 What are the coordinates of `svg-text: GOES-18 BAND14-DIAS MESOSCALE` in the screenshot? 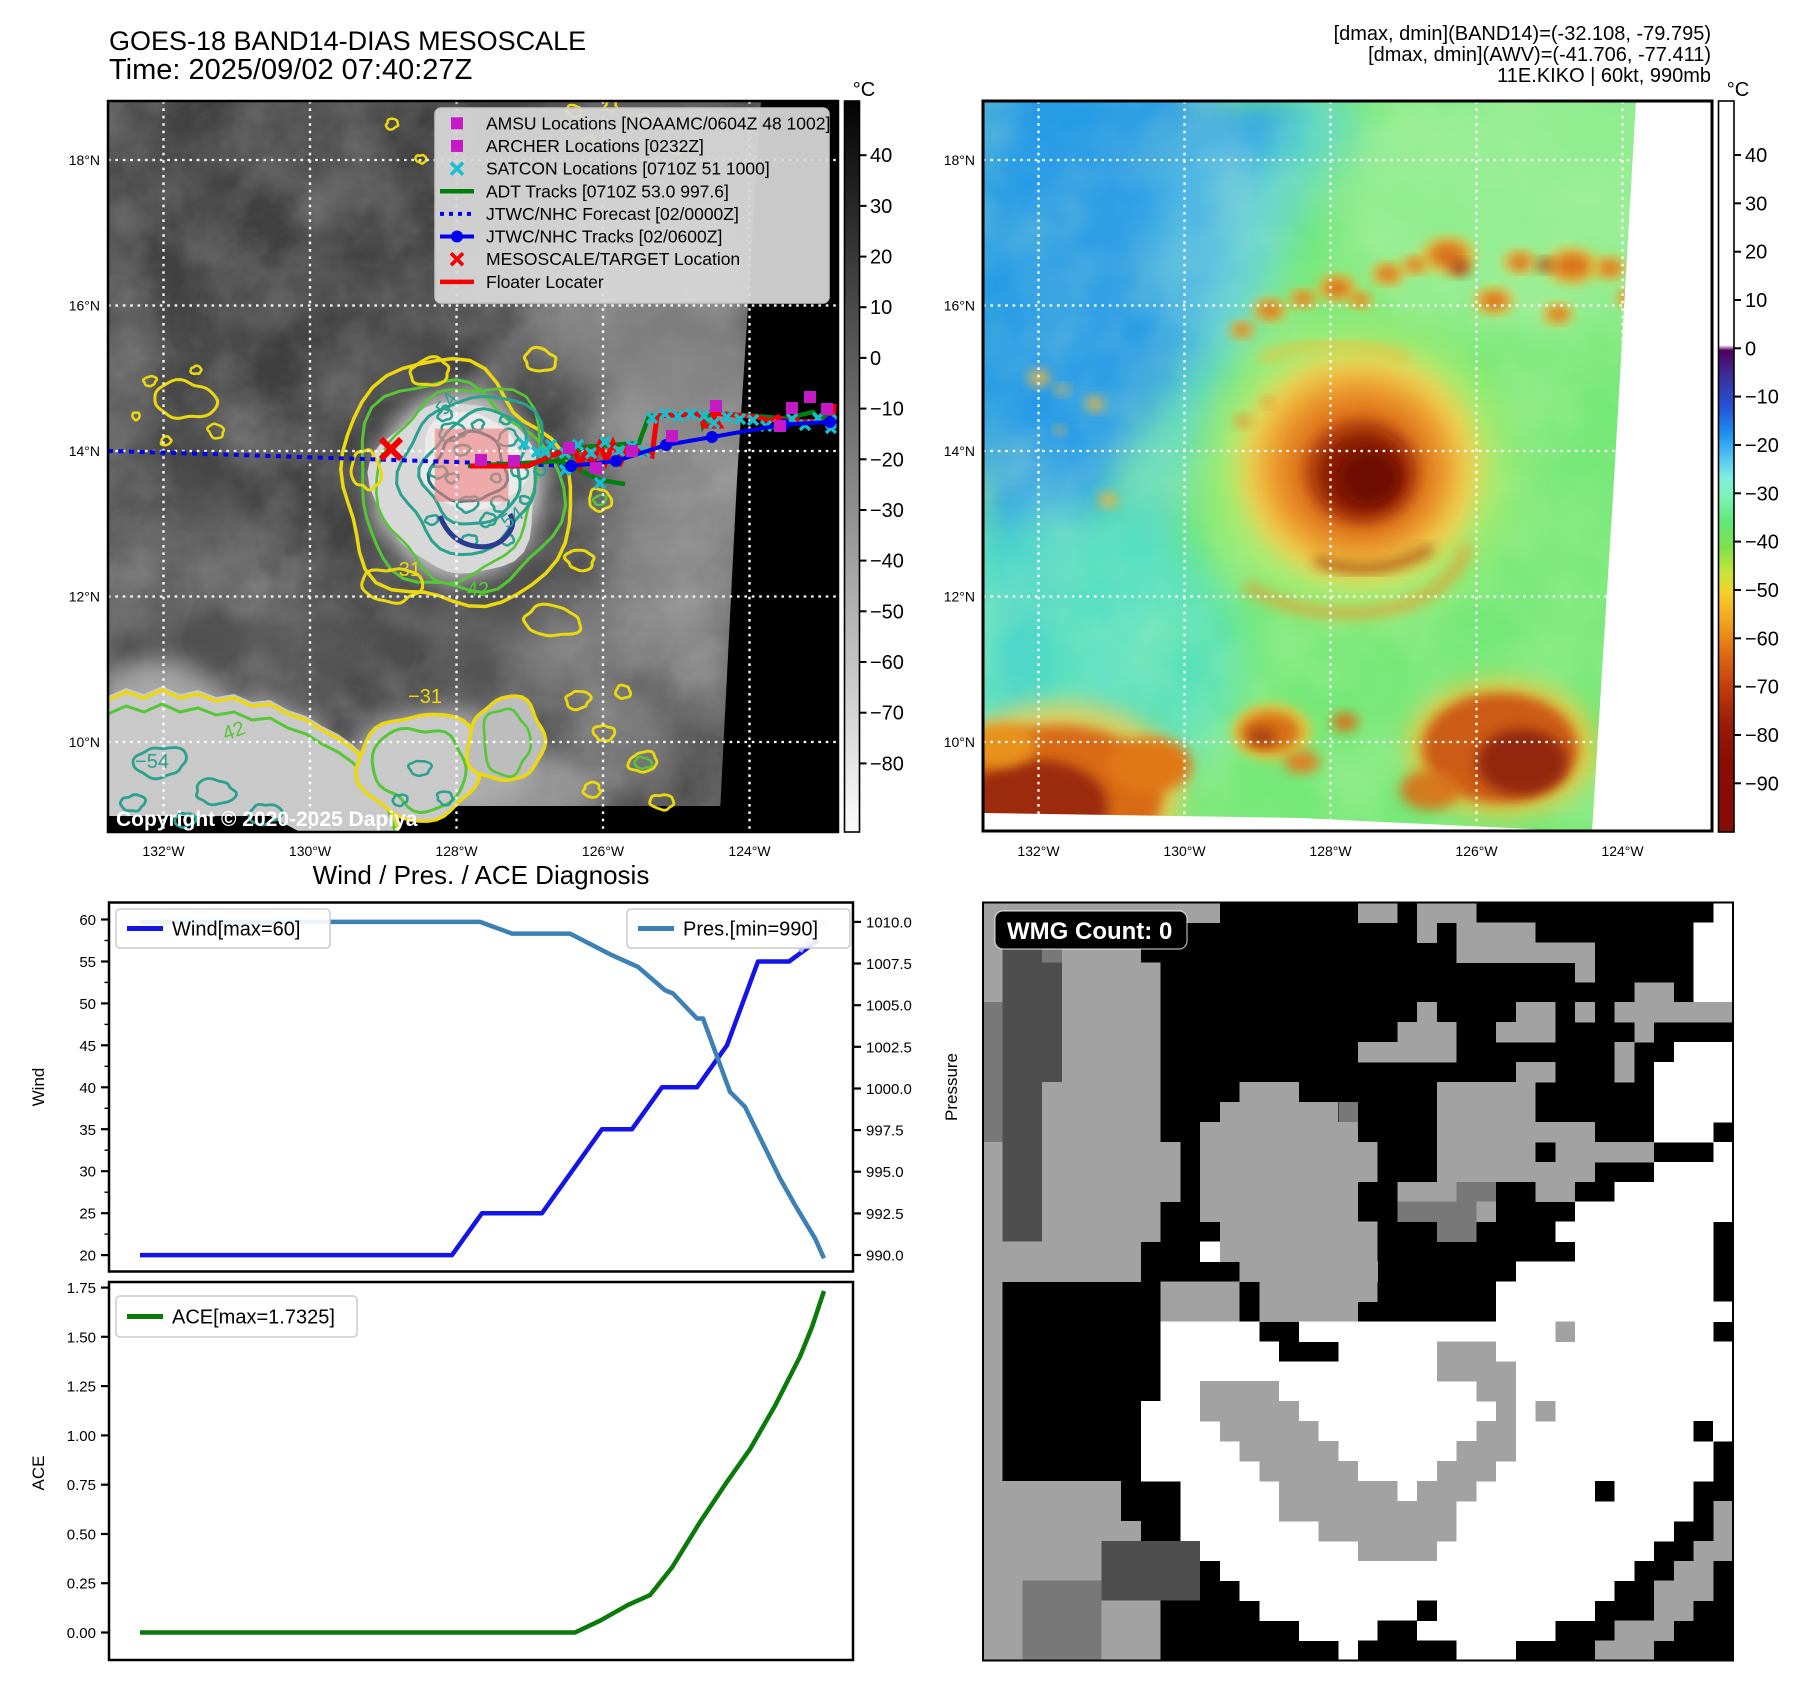 It's located at (347, 41).